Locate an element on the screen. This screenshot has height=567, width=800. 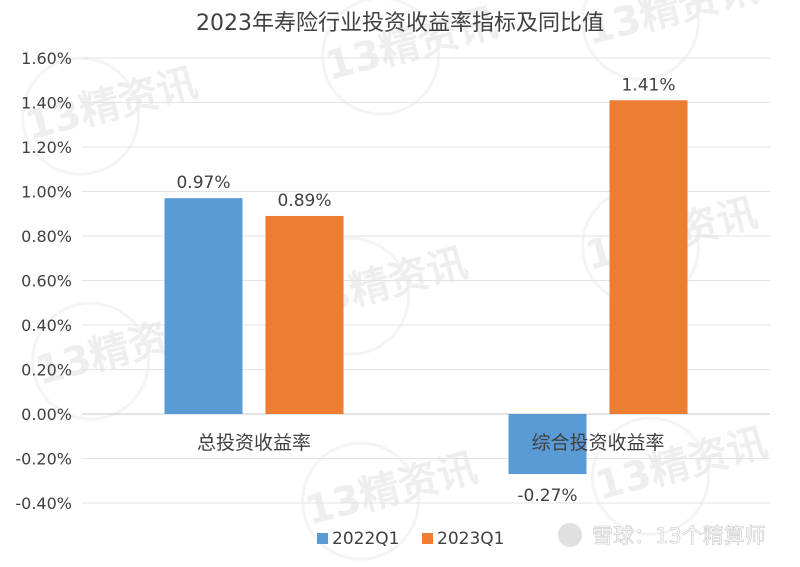
legend-label: 2023Q1 is located at coordinates (470, 539).